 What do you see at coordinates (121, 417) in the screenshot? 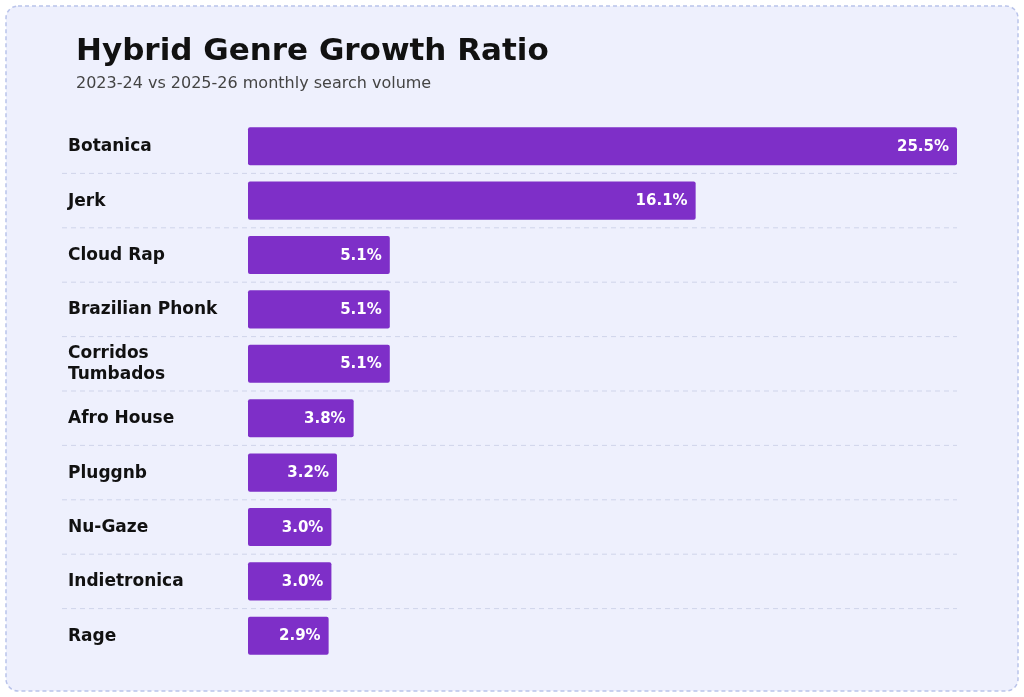
I see `y-tick-label: Afro House` at bounding box center [121, 417].